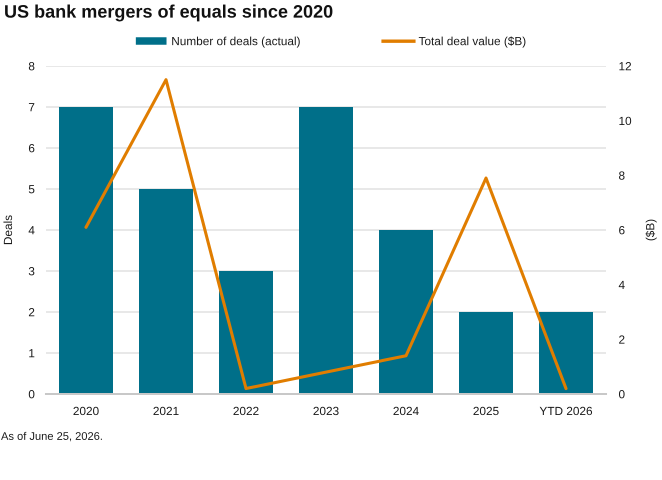 The height and width of the screenshot is (480, 662). I want to click on y2-tick-label: 4, so click(621, 284).